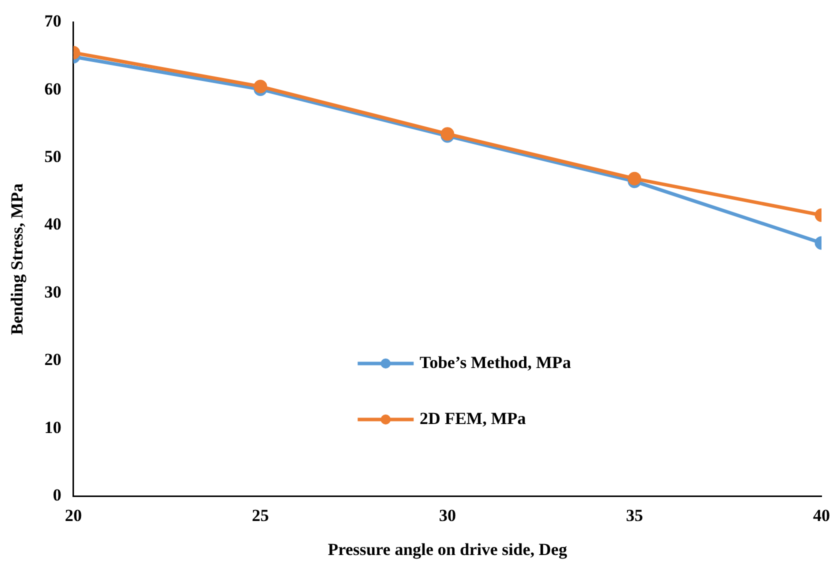 This screenshot has width=840, height=569. Describe the element at coordinates (53, 21) in the screenshot. I see `y-tick-label: 70` at that location.